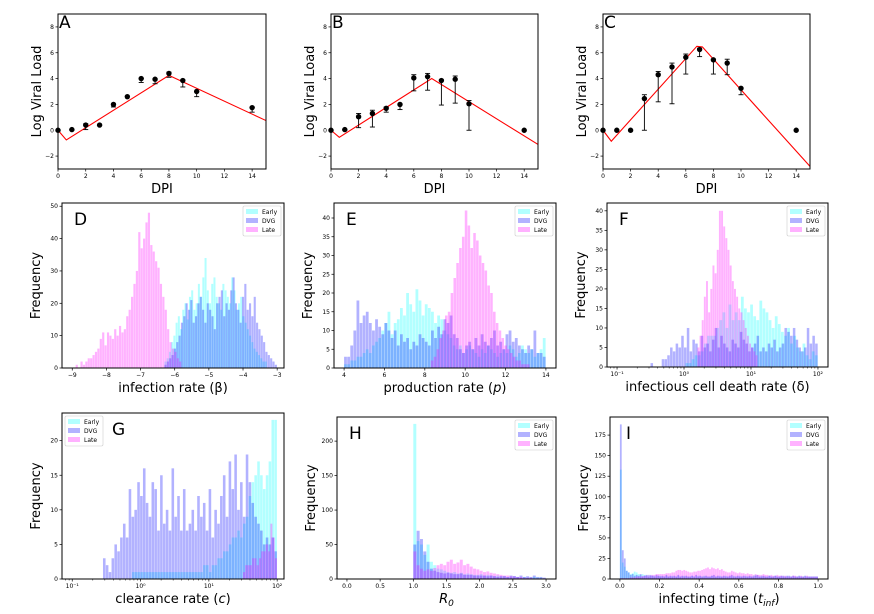 The height and width of the screenshot is (614, 874). I want to click on x-tick-label: 0.2, so click(660, 586).